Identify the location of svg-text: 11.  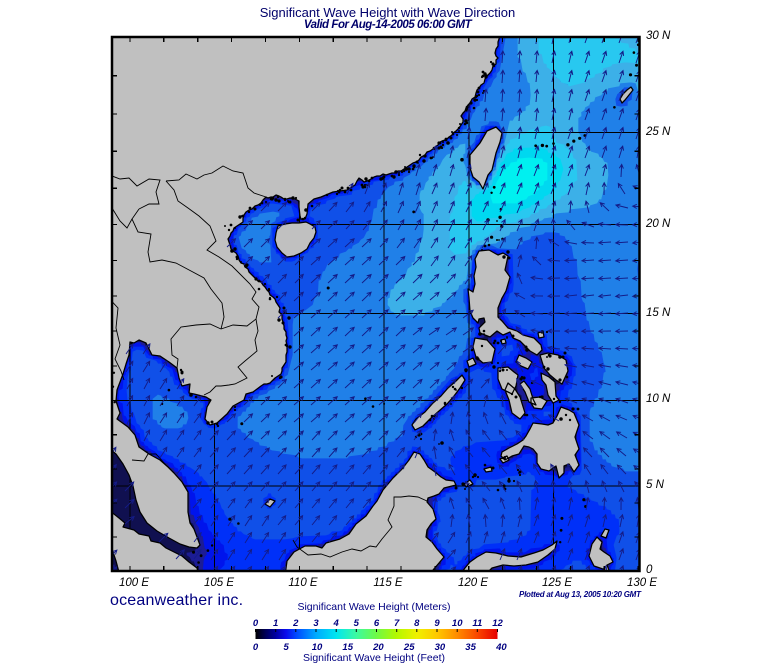
(477, 623).